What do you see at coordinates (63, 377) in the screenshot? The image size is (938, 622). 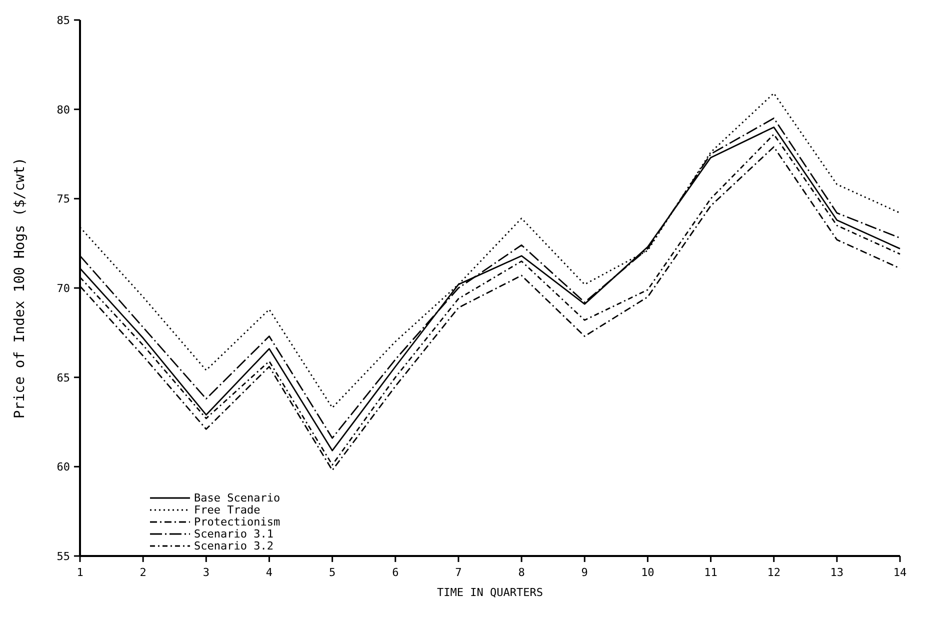 I see `y-tick-label: 65` at bounding box center [63, 377].